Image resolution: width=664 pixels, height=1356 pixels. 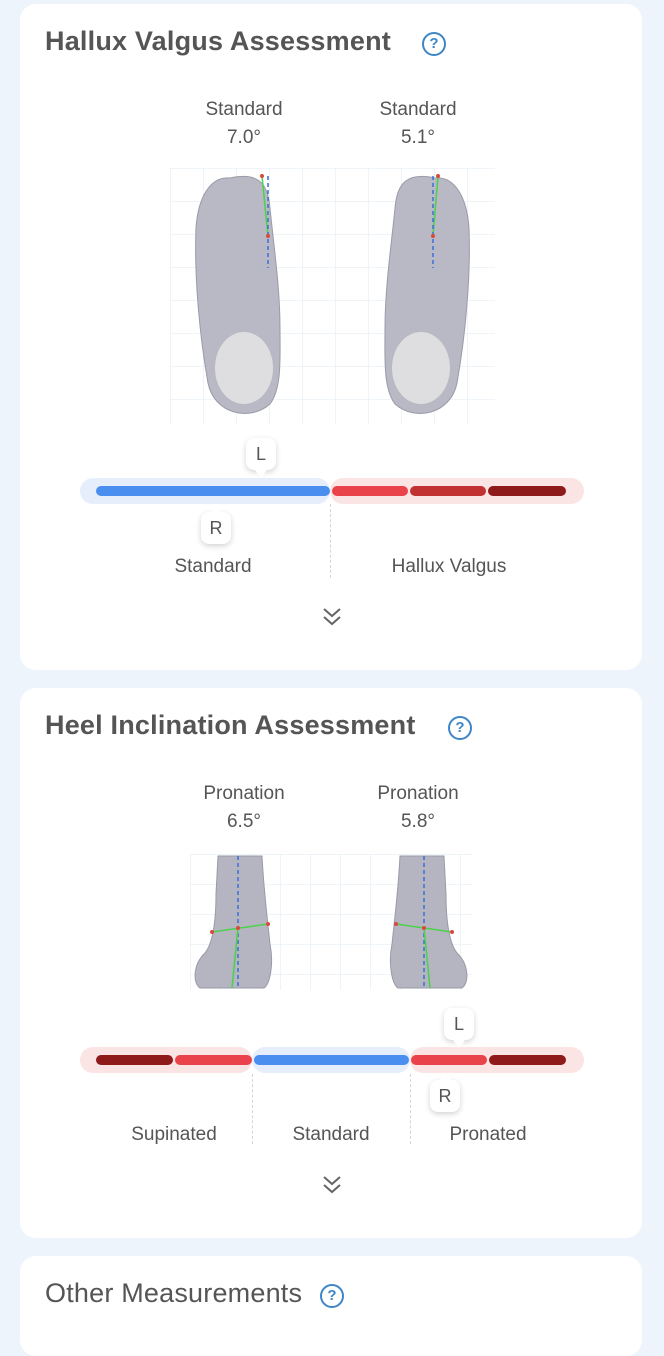 I want to click on zone-divider, so click(x=330, y=541).